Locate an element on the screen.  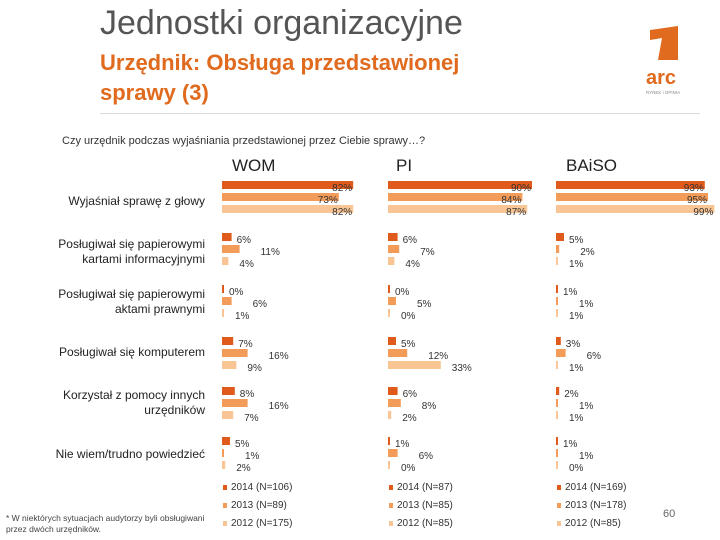
legend-label: 2013 (N=178) is located at coordinates (595, 505).